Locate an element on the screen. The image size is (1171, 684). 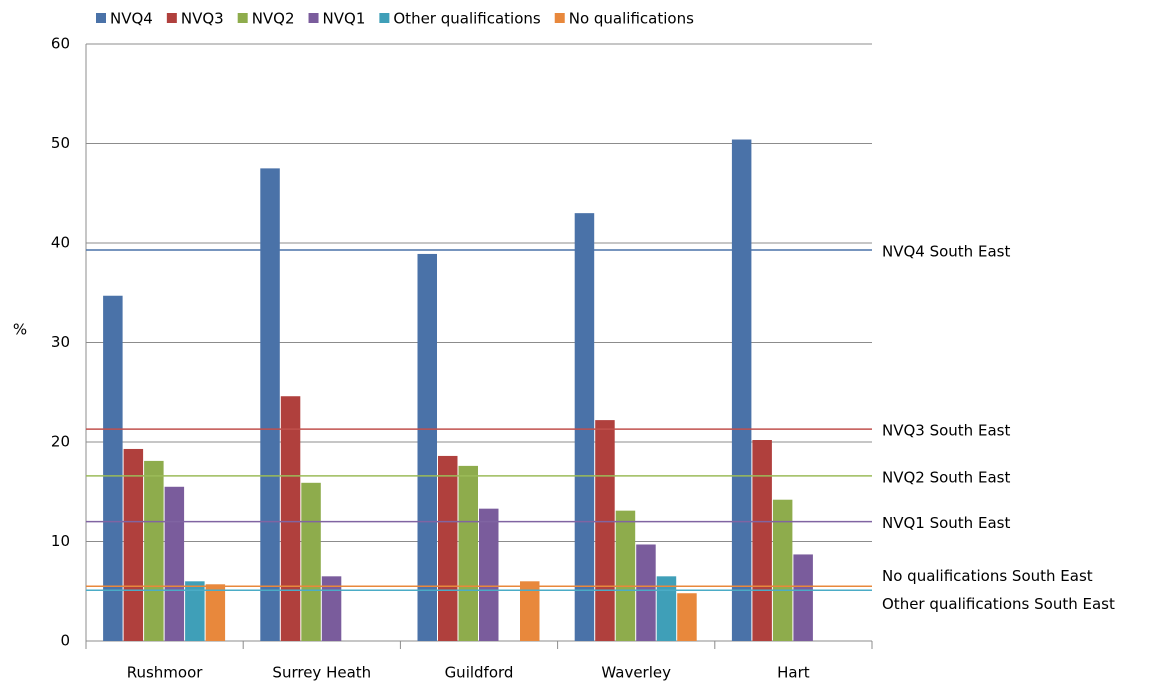
x-tick-label: Rushmoor is located at coordinates (165, 673).